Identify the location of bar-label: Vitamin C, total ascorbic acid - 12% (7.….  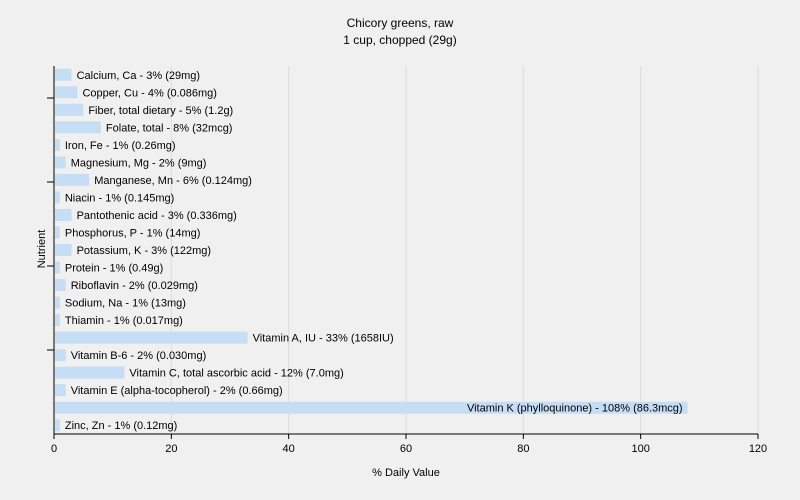
(236, 374).